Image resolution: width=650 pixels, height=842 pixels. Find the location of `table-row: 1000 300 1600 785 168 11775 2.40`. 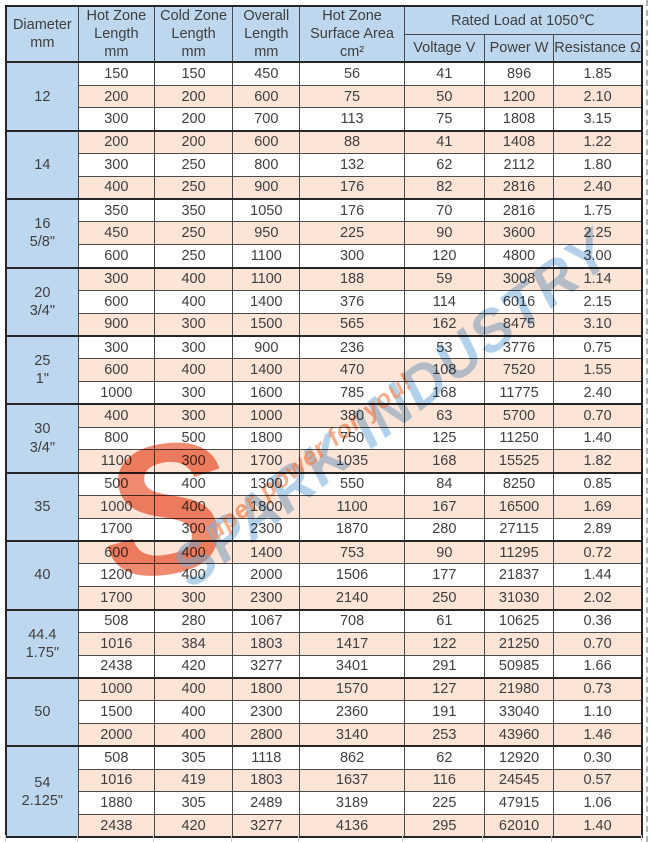

table-row: 1000 300 1600 785 168 11775 2.40 is located at coordinates (324, 393).